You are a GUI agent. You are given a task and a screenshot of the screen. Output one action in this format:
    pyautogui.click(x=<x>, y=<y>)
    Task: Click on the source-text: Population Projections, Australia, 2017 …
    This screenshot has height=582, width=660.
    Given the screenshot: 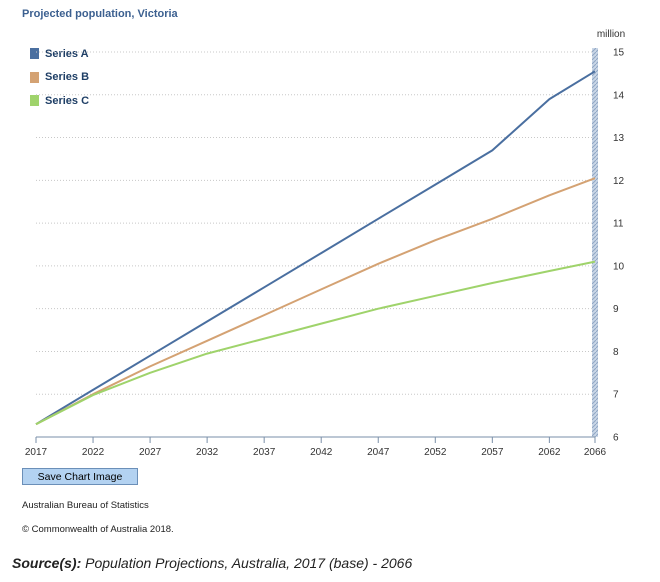 What is the action you would take?
    pyautogui.click(x=249, y=563)
    